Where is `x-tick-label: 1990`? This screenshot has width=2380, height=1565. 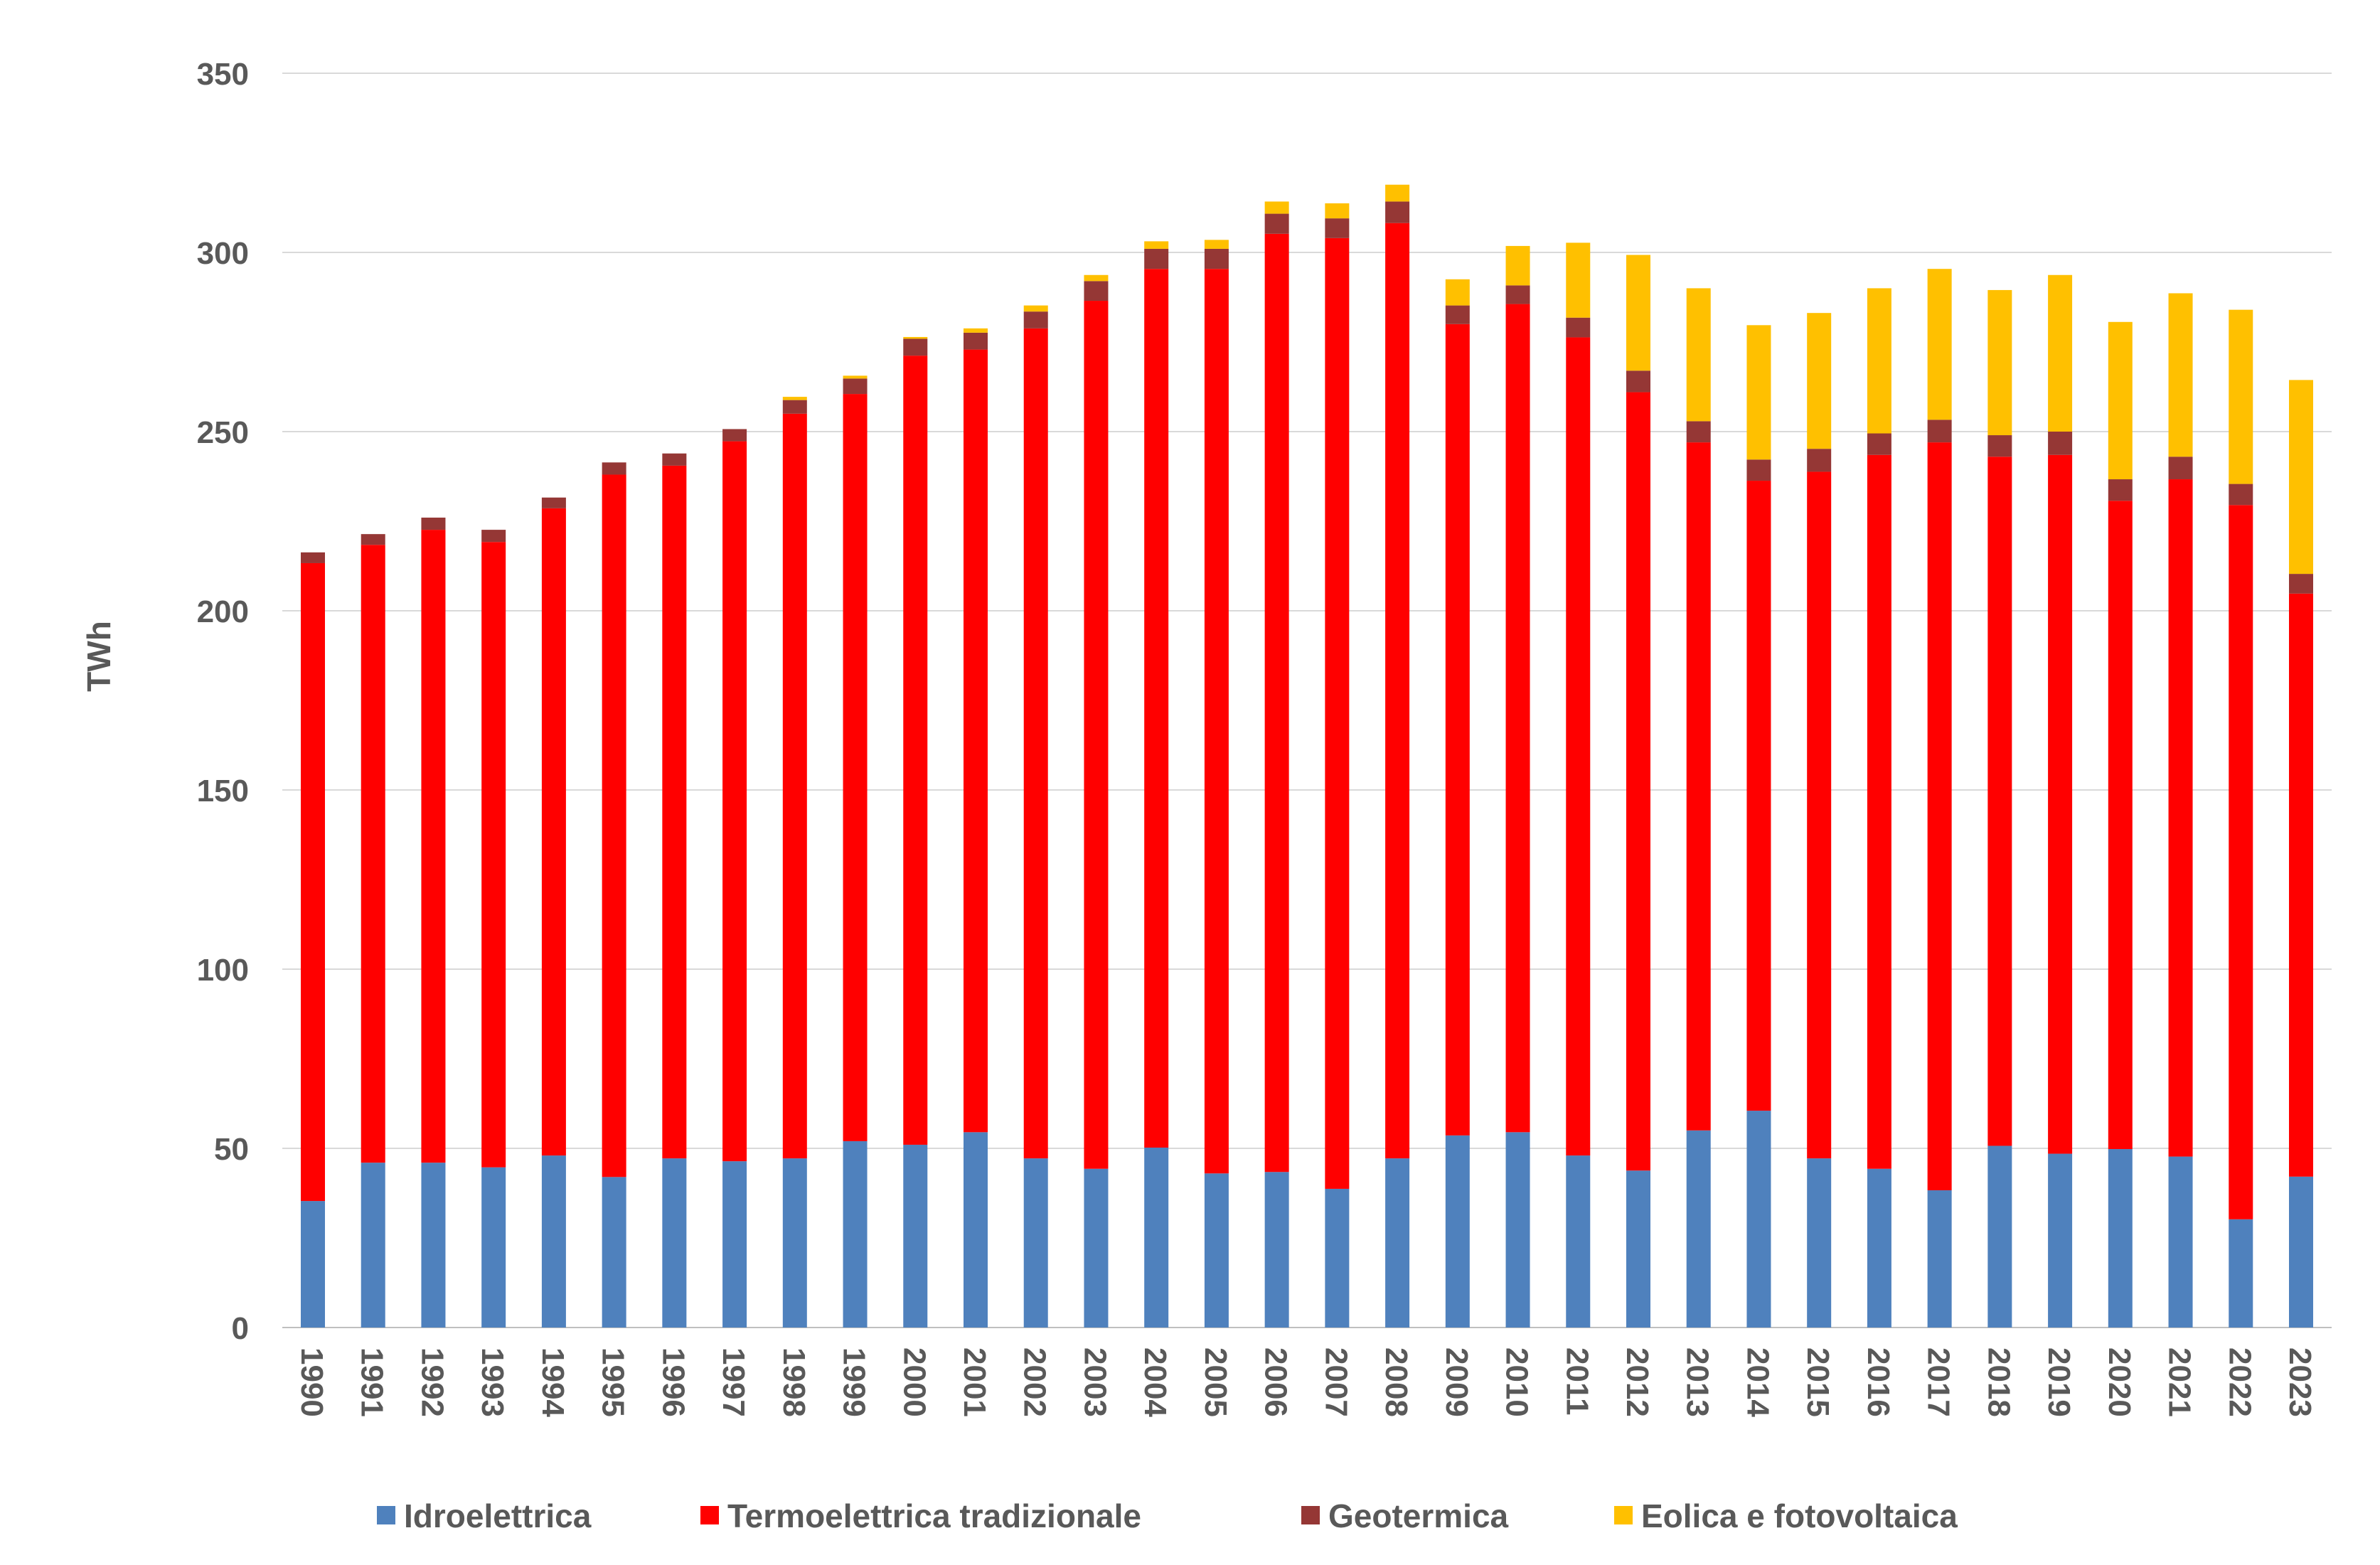 x-tick-label: 1990 is located at coordinates (311, 1382).